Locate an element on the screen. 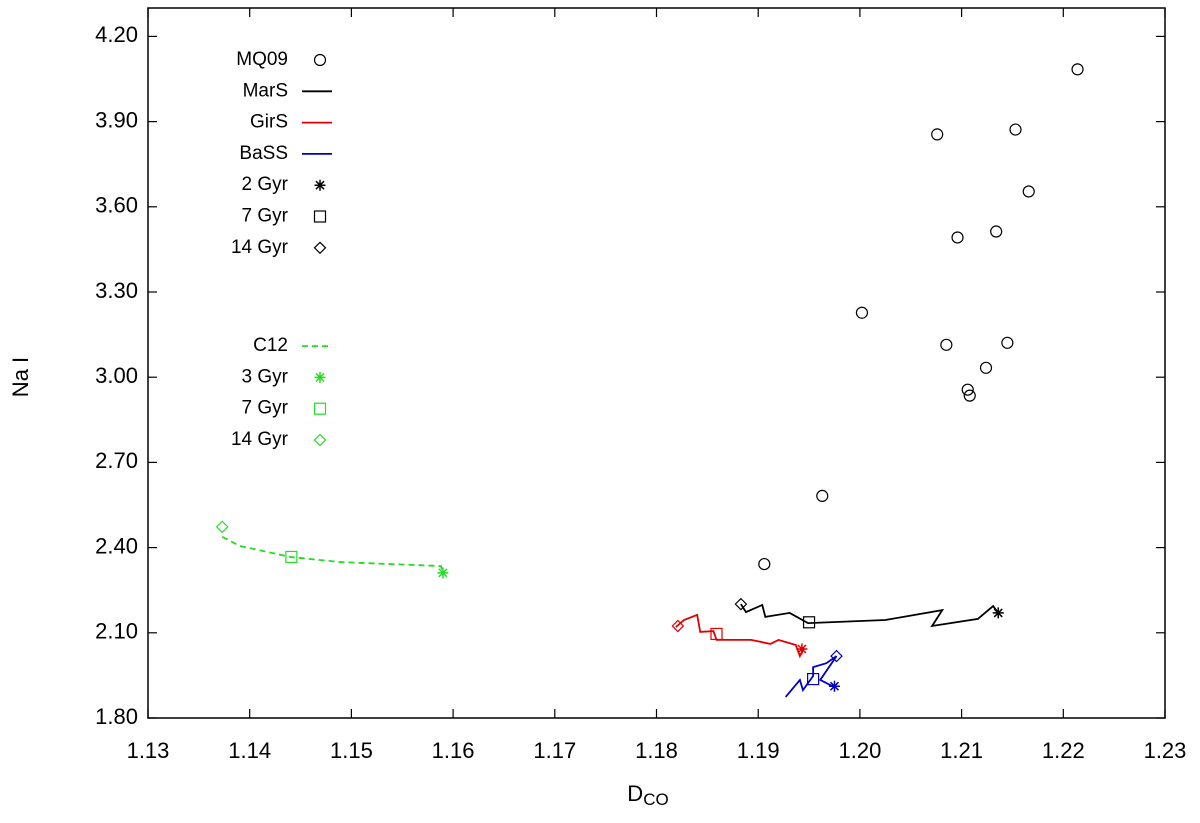 Image resolution: width=1200 pixels, height=823 pixels. x-axis-label-sub: CO is located at coordinates (656, 799).